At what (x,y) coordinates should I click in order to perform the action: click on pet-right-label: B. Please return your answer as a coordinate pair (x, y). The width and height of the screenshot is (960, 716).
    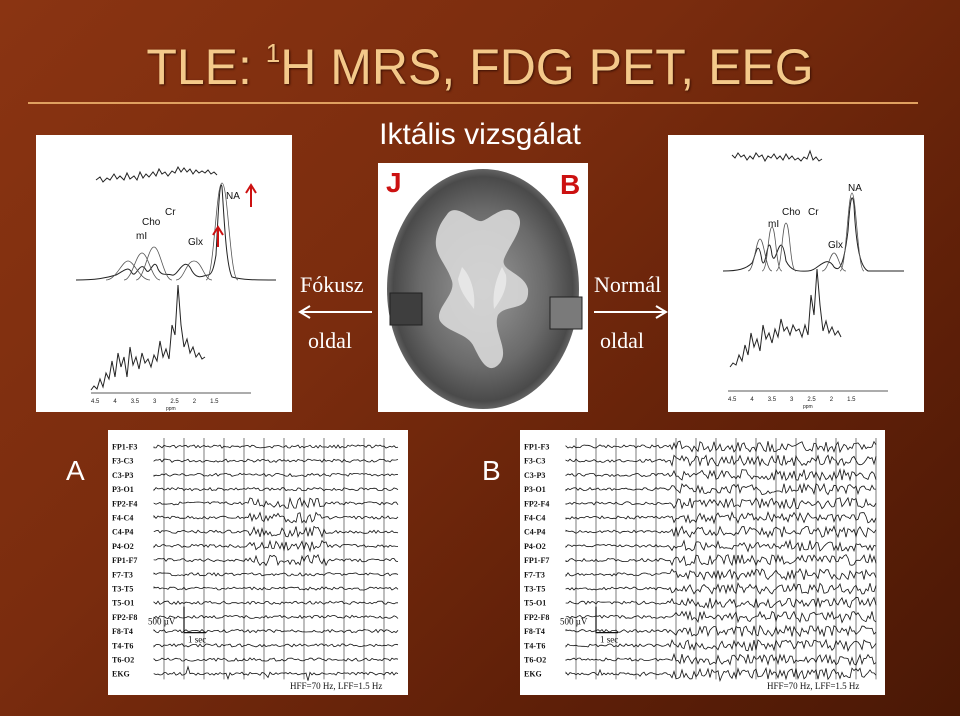
    Looking at the image, I should click on (570, 184).